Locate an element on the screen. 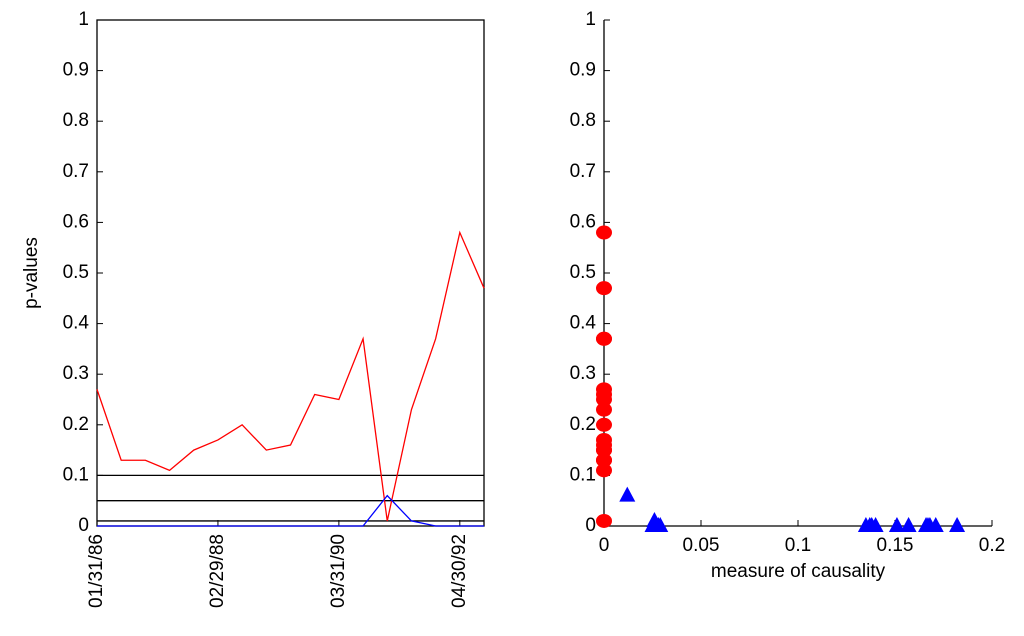 The image size is (1024, 636). x-tick-label: 0.05 is located at coordinates (701, 545).